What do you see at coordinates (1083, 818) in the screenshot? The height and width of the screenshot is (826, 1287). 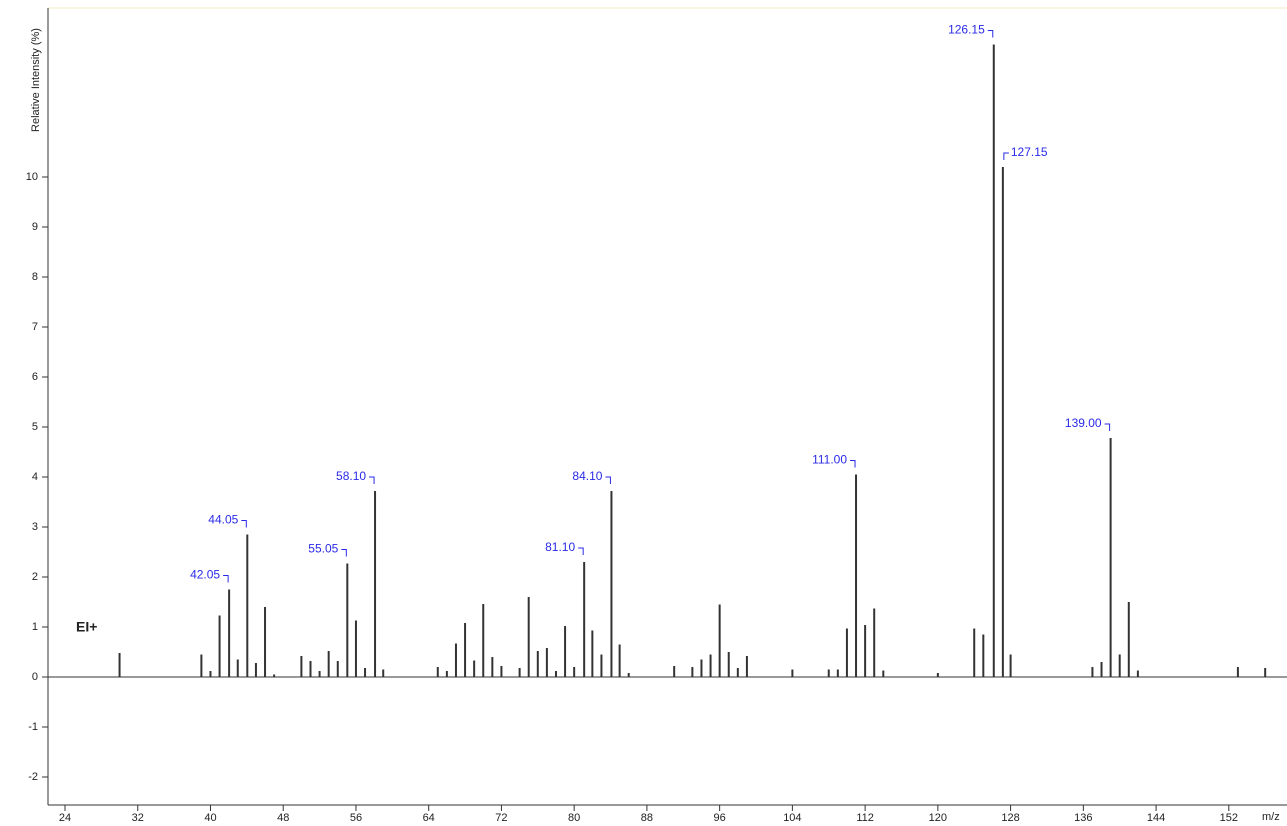 I see `x-tick-label: 136` at bounding box center [1083, 818].